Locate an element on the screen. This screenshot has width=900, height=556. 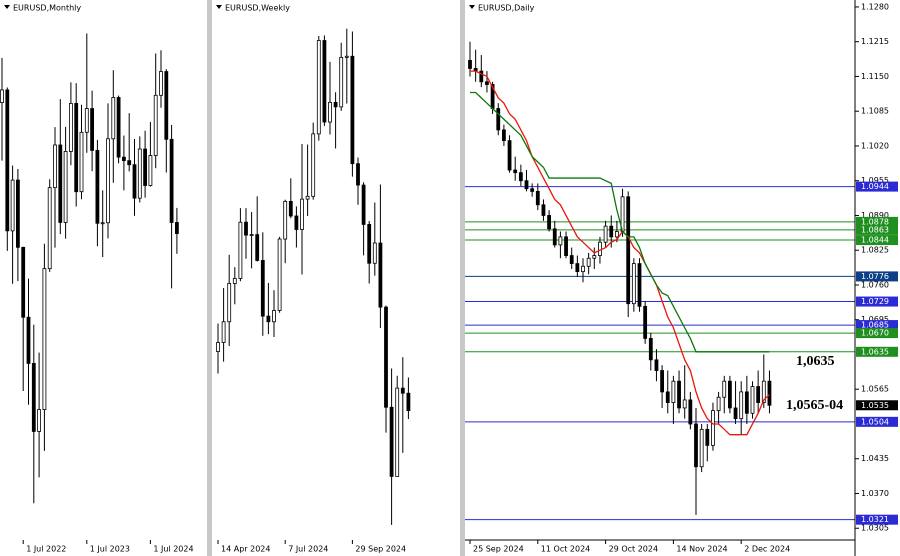
panel-separator is located at coordinates (209, 278).